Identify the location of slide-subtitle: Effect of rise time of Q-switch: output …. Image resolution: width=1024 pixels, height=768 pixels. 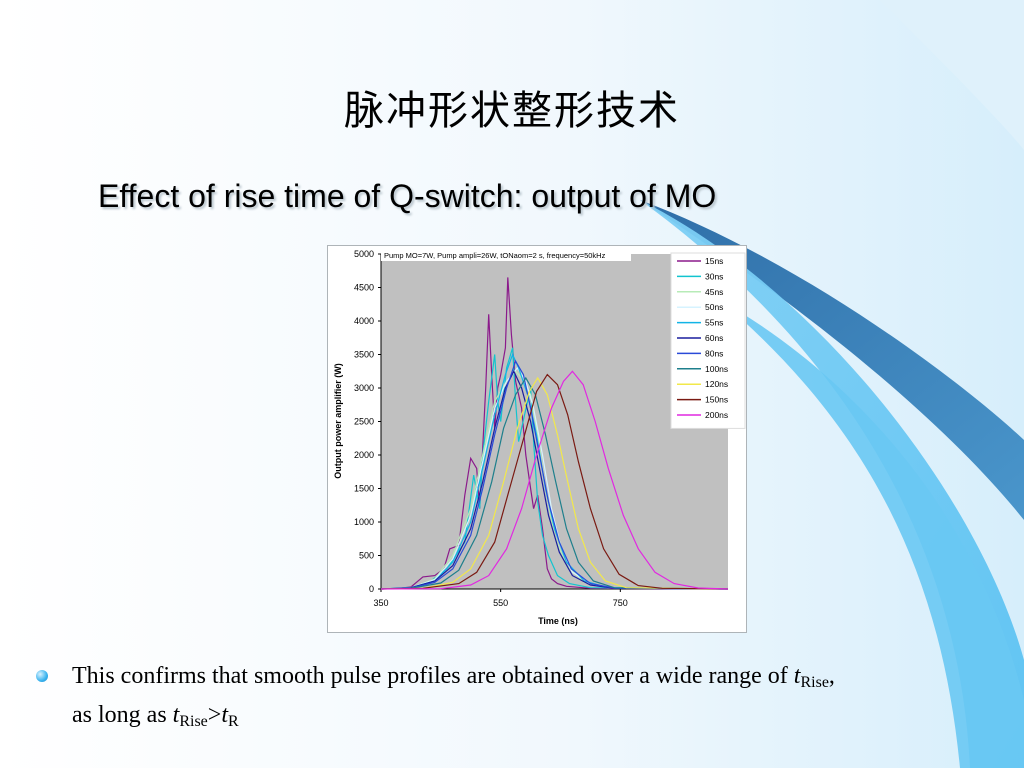
(407, 196).